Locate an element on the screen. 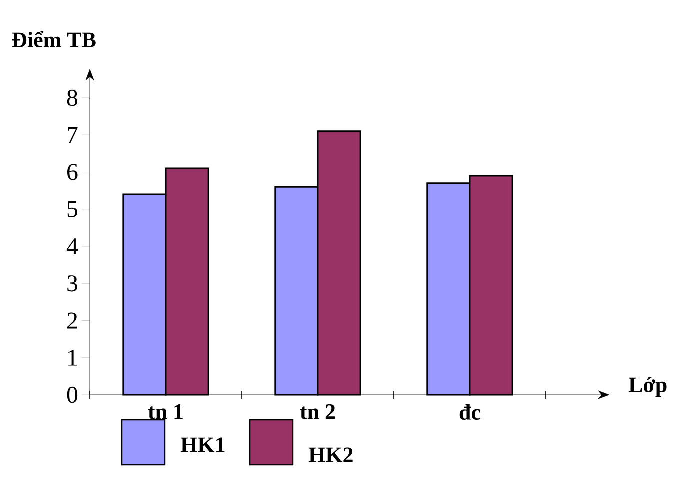 The height and width of the screenshot is (491, 698). y-tick-label: 3 is located at coordinates (73, 284).